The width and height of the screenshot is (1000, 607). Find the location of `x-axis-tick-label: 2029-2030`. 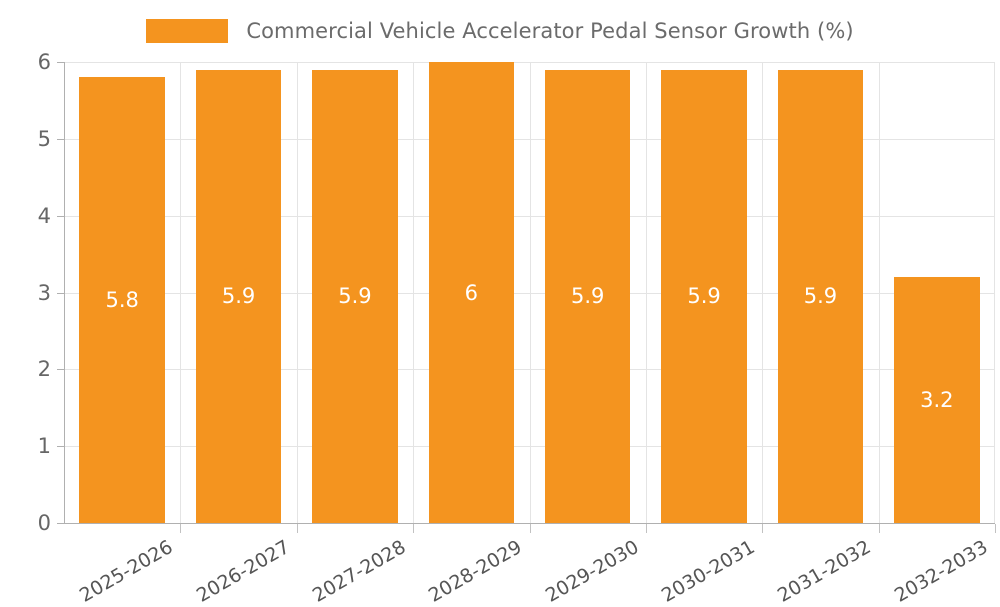

x-axis-tick-label: 2029-2030 is located at coordinates (592, 571).